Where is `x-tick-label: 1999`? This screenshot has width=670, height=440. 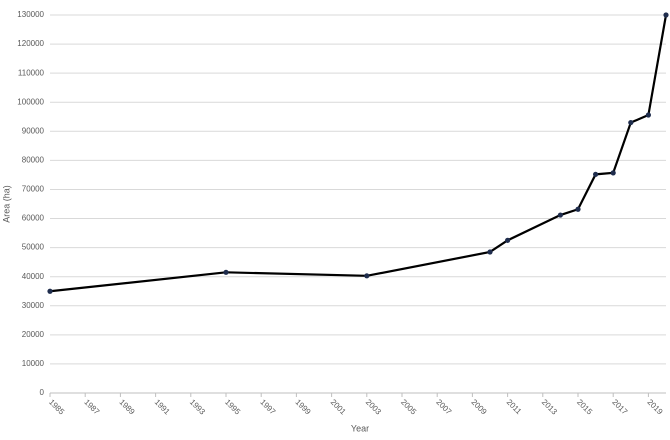 x-tick-label: 1999 is located at coordinates (302, 407).